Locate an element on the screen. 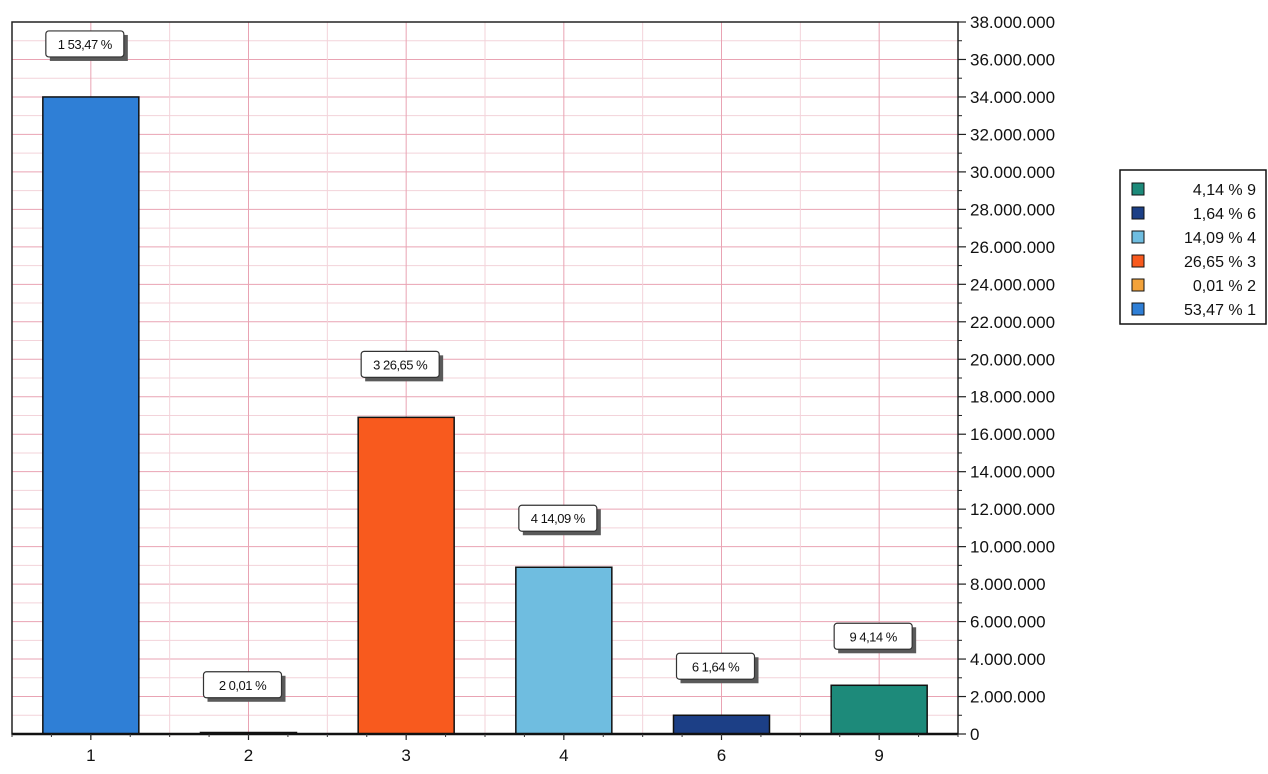 The image size is (1268, 774). data-label: 1 53,47 % is located at coordinates (85, 44).